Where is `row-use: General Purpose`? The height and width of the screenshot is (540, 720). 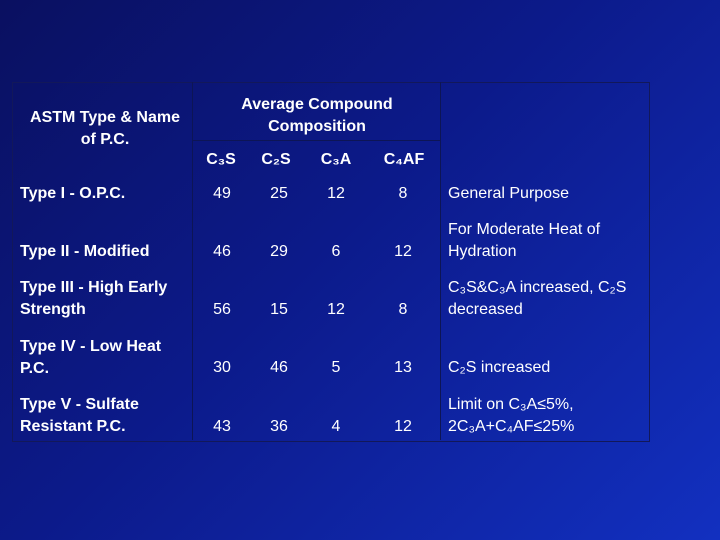
row-use: General Purpose is located at coordinates (508, 193).